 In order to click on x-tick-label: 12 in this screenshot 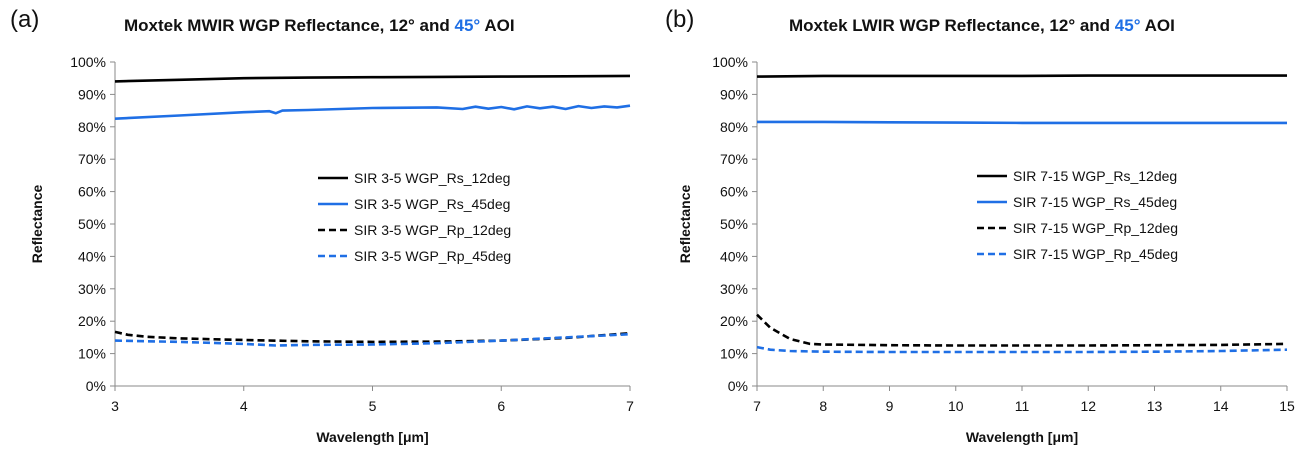, I will do `click(1088, 406)`.